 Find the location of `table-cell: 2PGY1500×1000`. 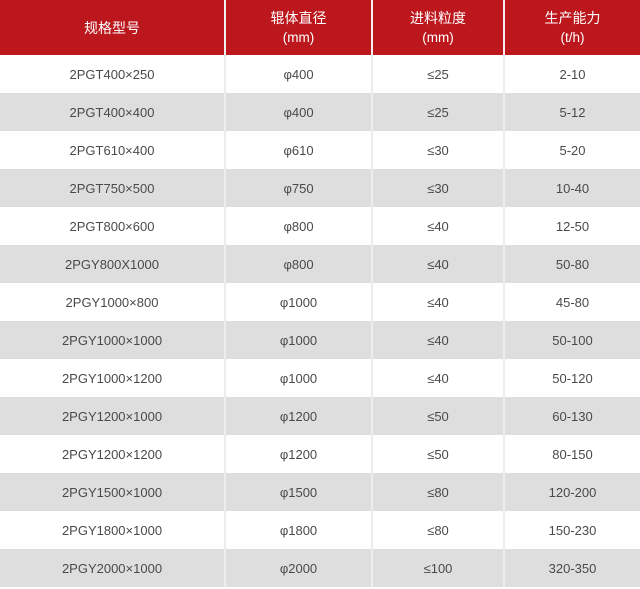

table-cell: 2PGY1500×1000 is located at coordinates (113, 492).